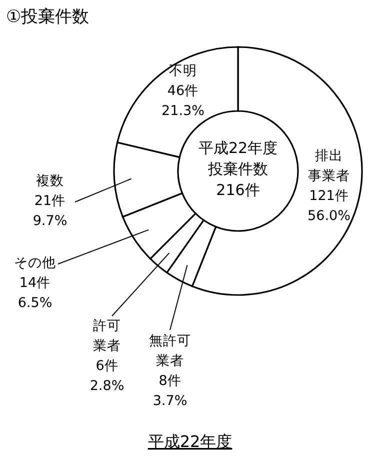  What do you see at coordinates (190, 441) in the screenshot?
I see `caption: 平成22年度` at bounding box center [190, 441].